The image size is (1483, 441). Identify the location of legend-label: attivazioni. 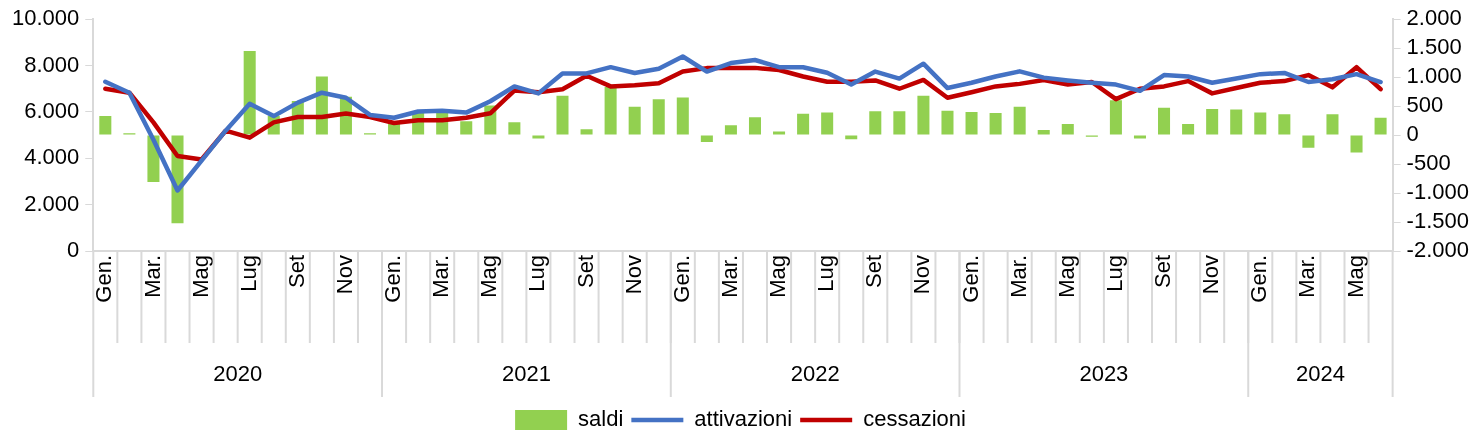
(743, 419).